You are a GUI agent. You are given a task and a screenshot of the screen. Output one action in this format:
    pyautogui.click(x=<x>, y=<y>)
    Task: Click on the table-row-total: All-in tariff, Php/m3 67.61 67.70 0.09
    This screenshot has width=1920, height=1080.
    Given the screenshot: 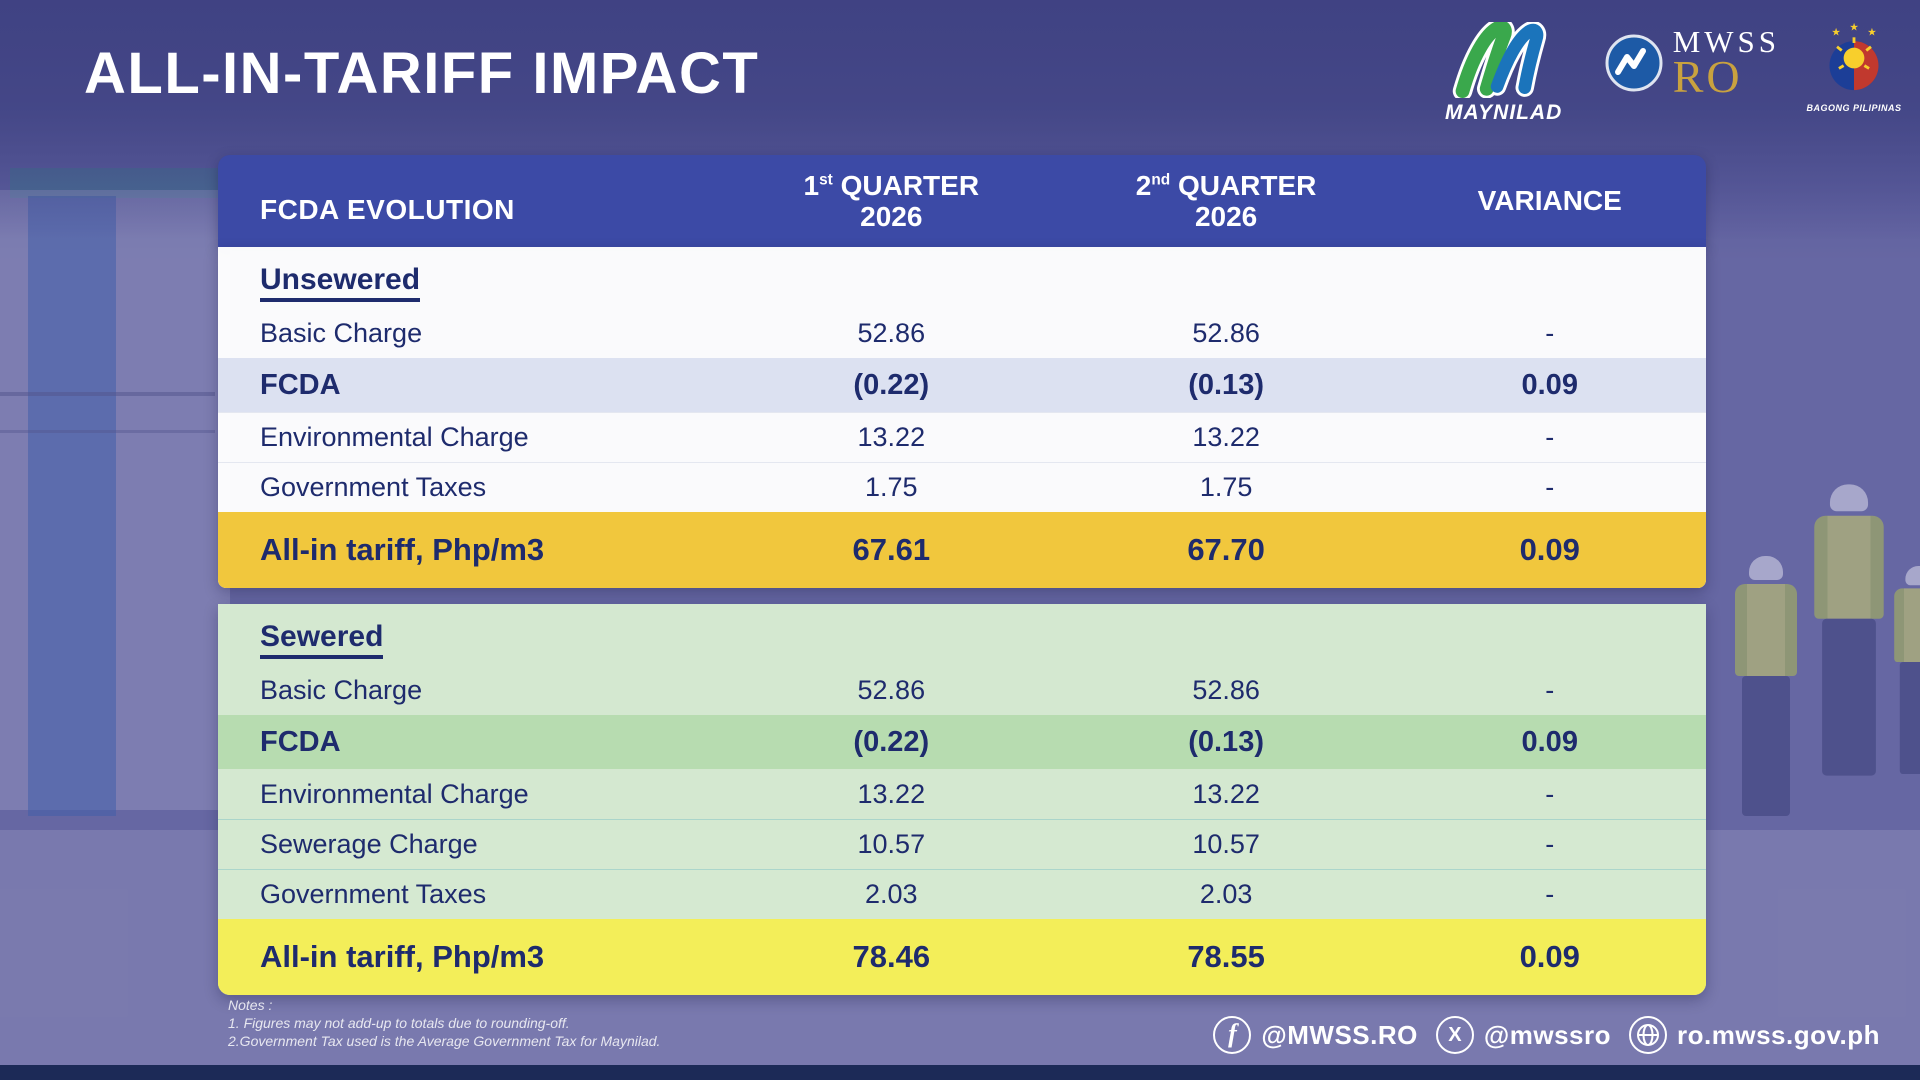 What is the action you would take?
    pyautogui.click(x=962, y=550)
    